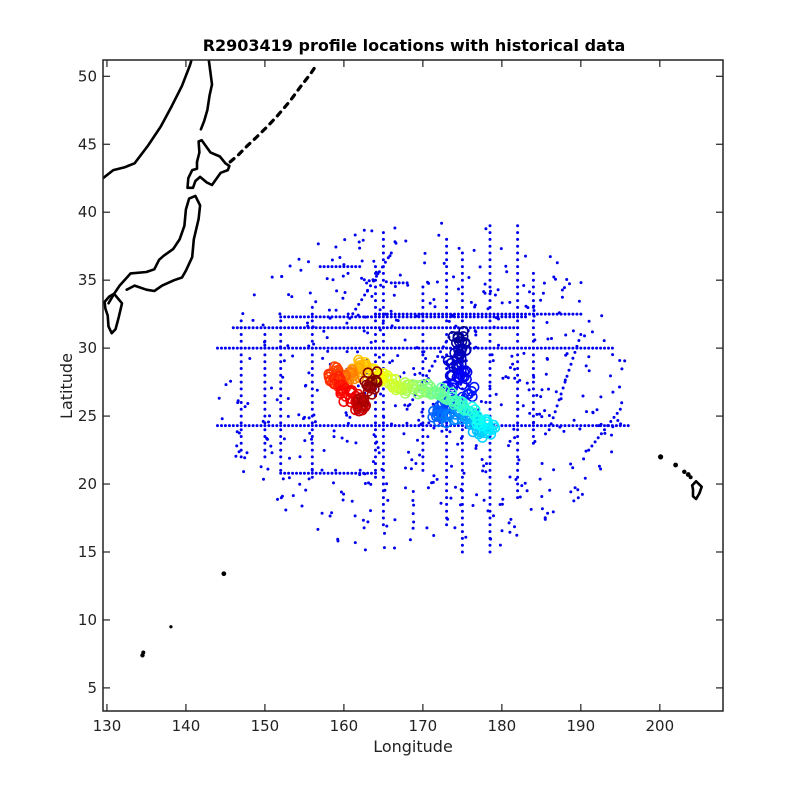  I want to click on float-profiles-layer, so click(412, 384).